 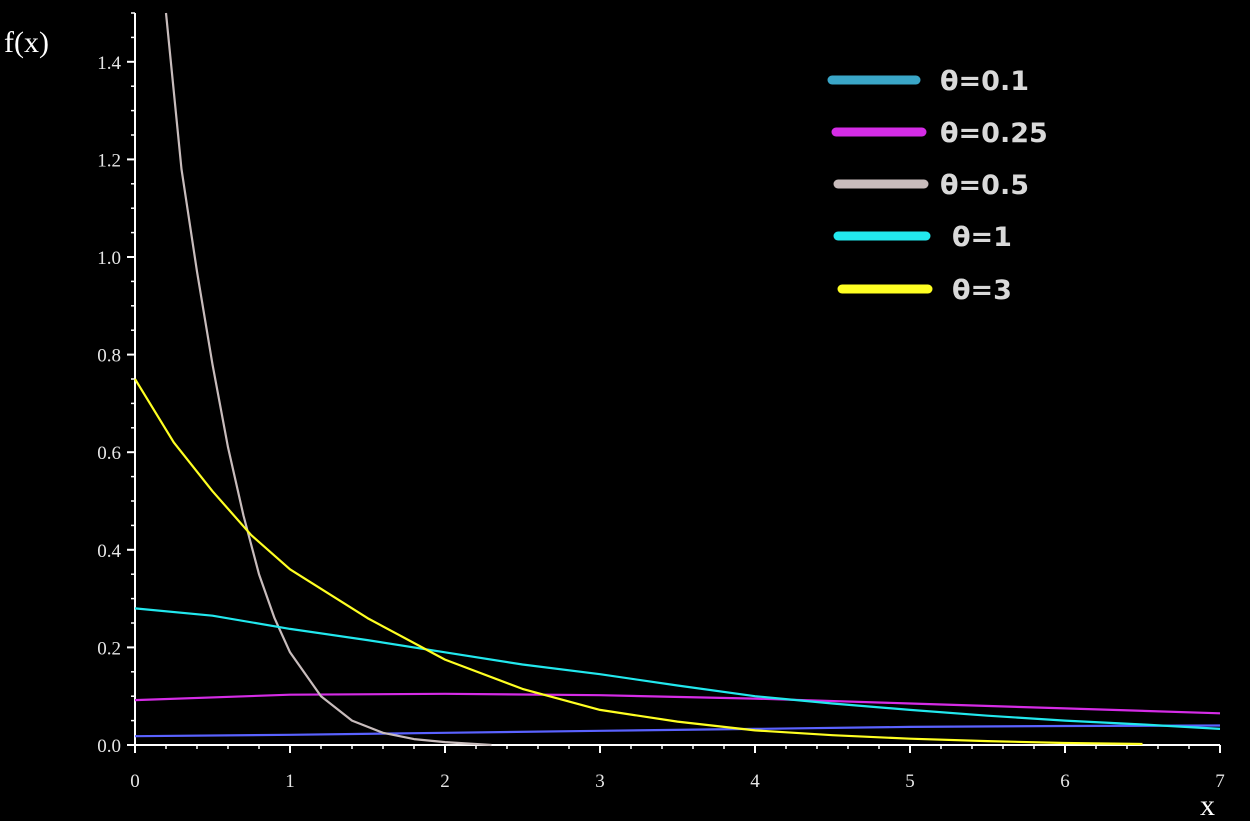 I want to click on y-tick-label: 0.0, so click(x=109, y=746).